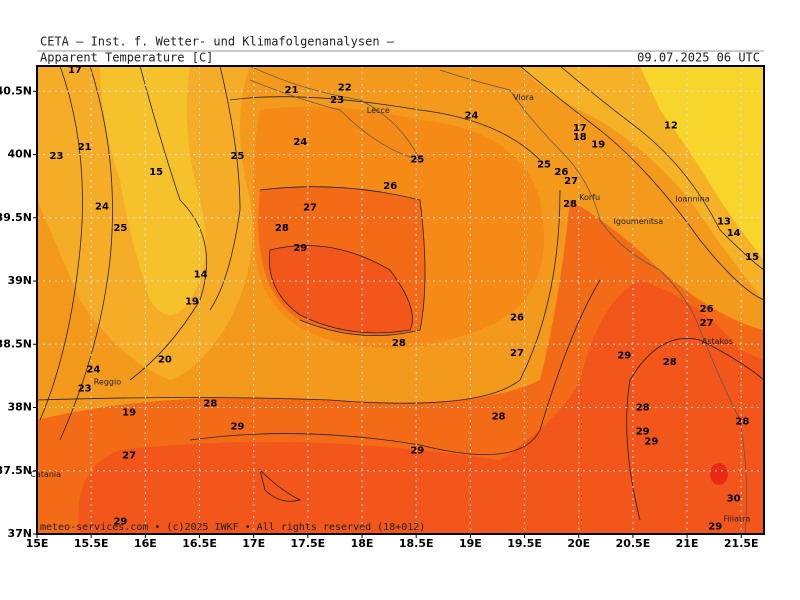  Describe the element at coordinates (19, 280) in the screenshot. I see `y-tick-label: 39N` at that location.